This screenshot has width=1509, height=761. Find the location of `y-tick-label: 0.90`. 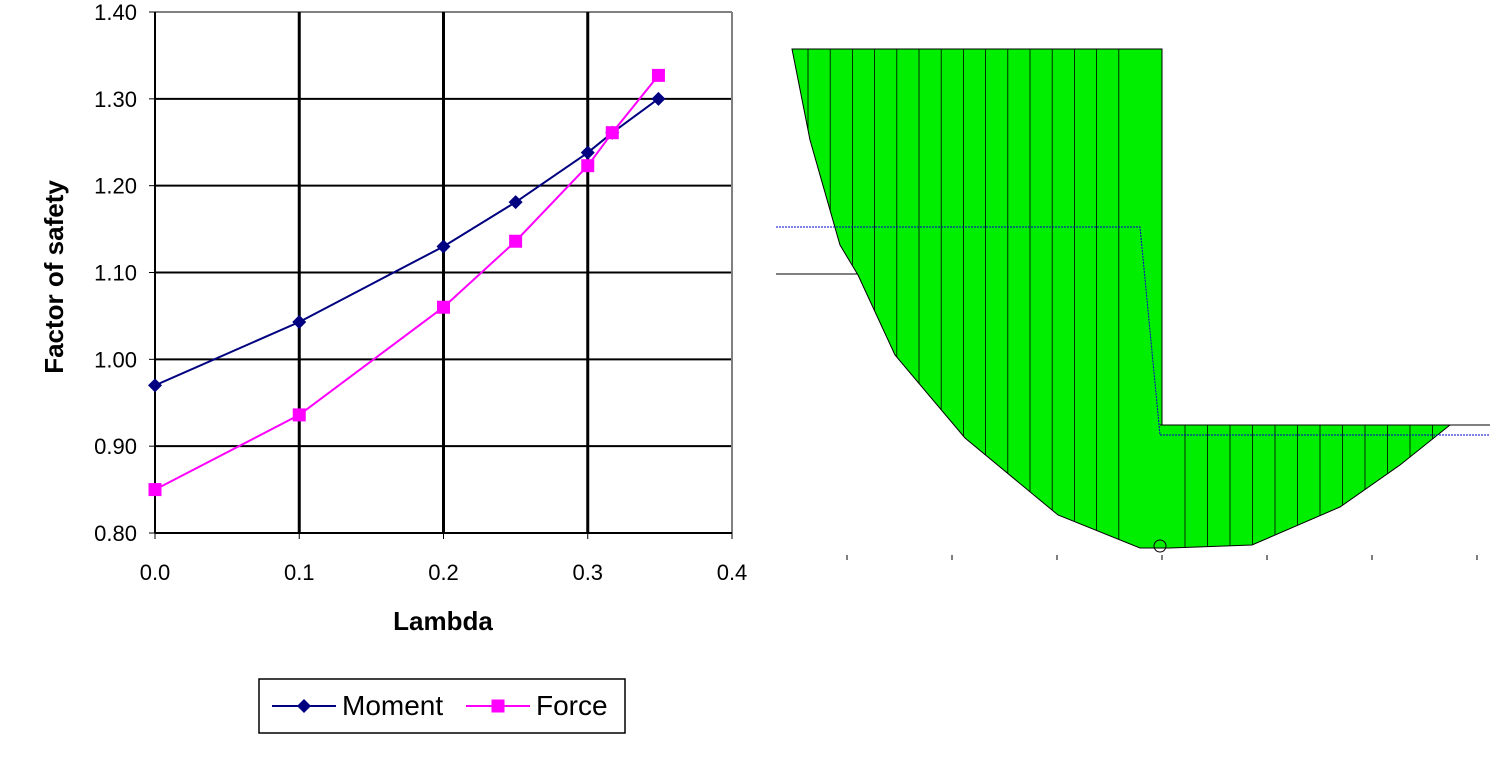

y-tick-label: 0.90 is located at coordinates (115, 446).